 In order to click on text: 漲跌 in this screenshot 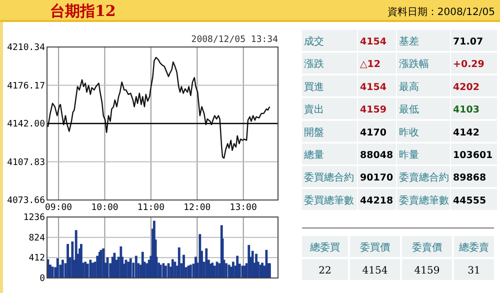, I will do `click(314, 64)`.